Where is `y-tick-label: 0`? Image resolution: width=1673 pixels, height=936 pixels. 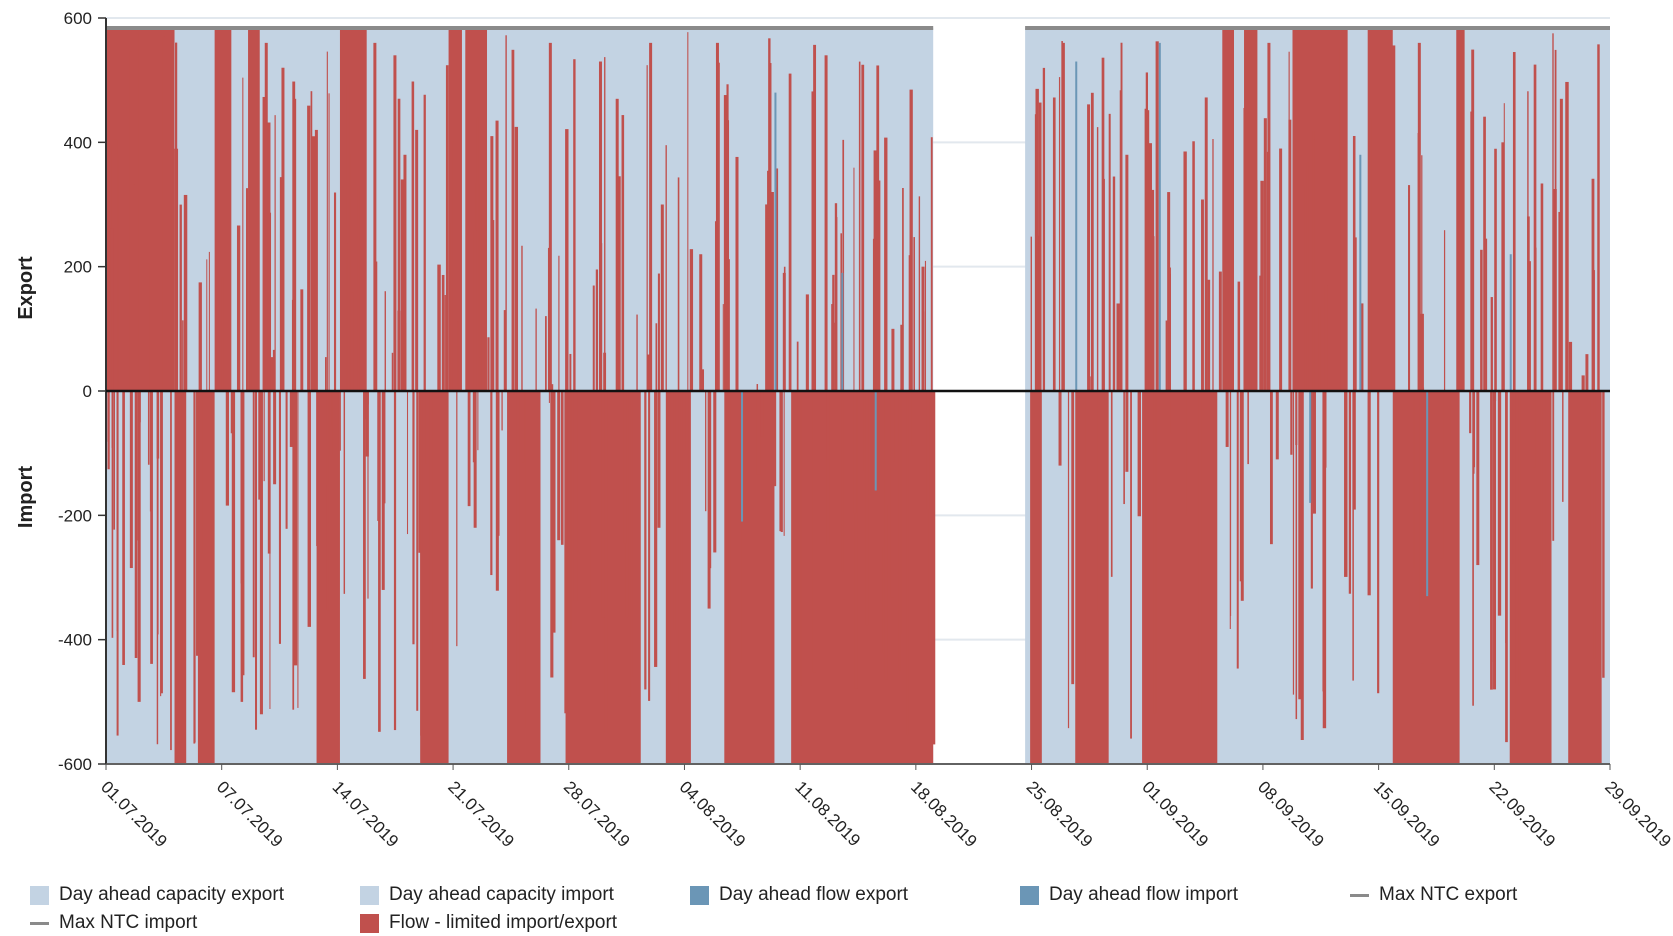
y-tick-label: 0 is located at coordinates (87, 391).